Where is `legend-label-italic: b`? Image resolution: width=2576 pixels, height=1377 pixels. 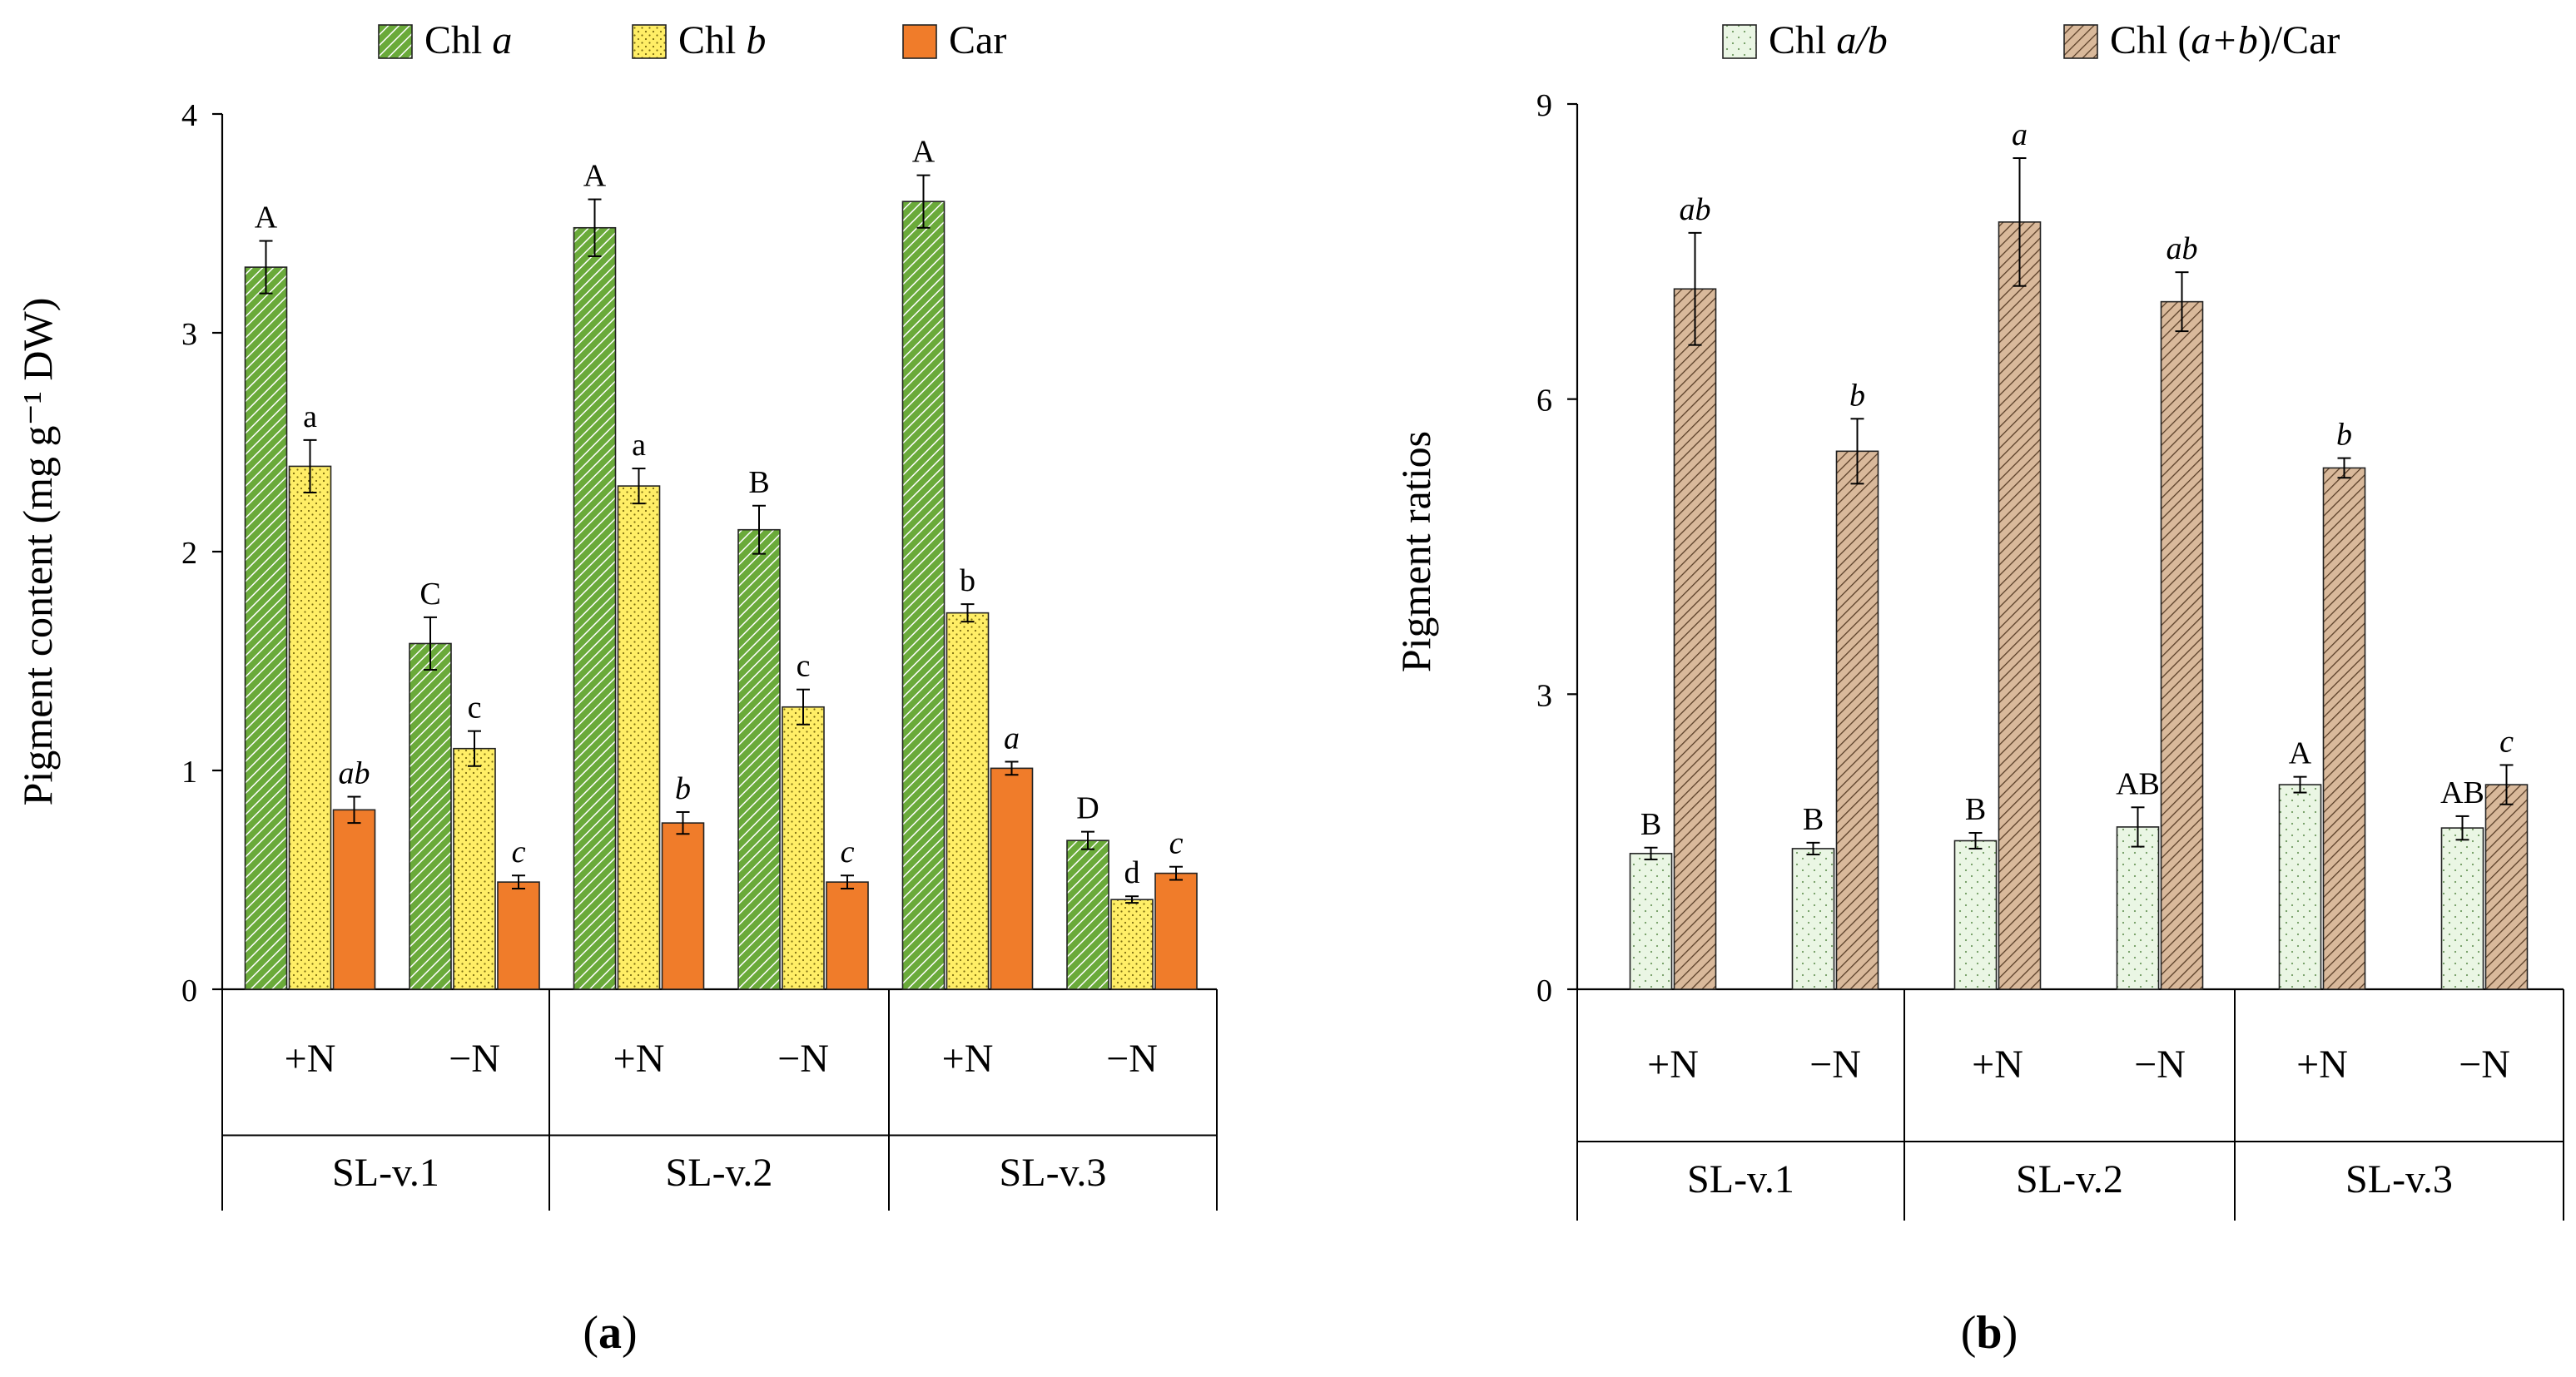
legend-label-italic: b is located at coordinates (756, 40).